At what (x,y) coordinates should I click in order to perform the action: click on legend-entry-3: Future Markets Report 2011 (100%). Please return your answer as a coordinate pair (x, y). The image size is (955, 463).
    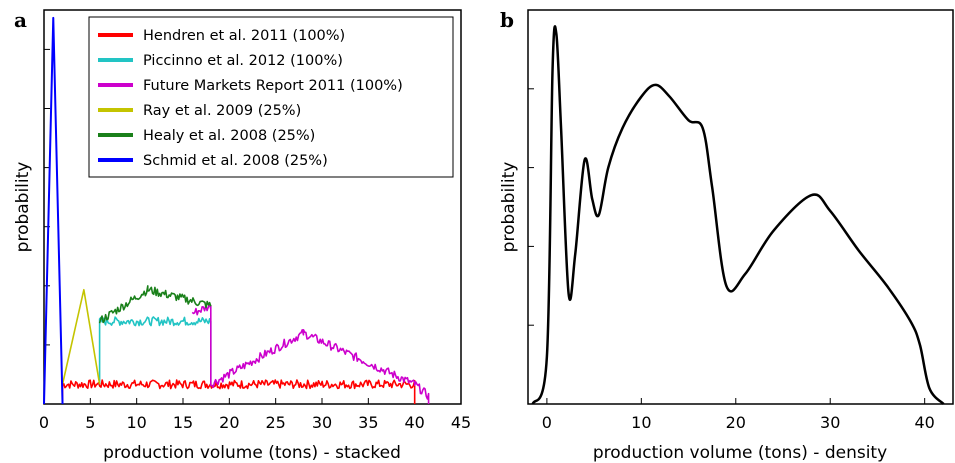
    Looking at the image, I should click on (273, 86).